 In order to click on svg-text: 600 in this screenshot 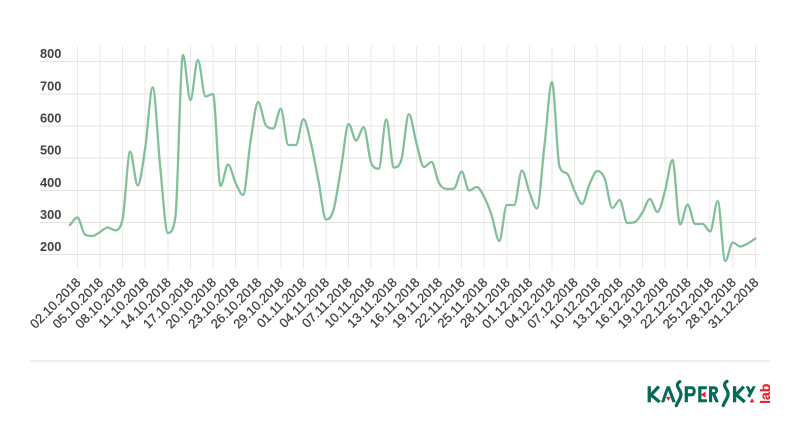, I will do `click(50, 118)`.